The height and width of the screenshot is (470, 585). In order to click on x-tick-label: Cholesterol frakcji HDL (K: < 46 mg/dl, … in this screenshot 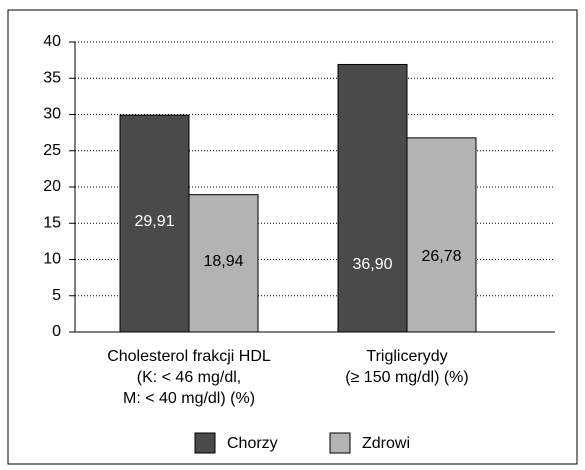, I will do `click(189, 377)`.